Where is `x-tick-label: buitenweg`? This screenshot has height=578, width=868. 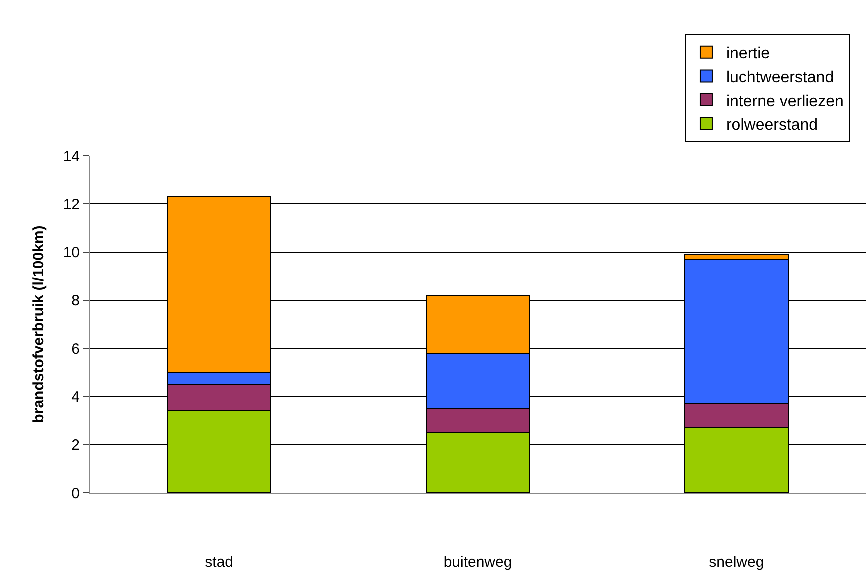 x-tick-label: buitenweg is located at coordinates (478, 562).